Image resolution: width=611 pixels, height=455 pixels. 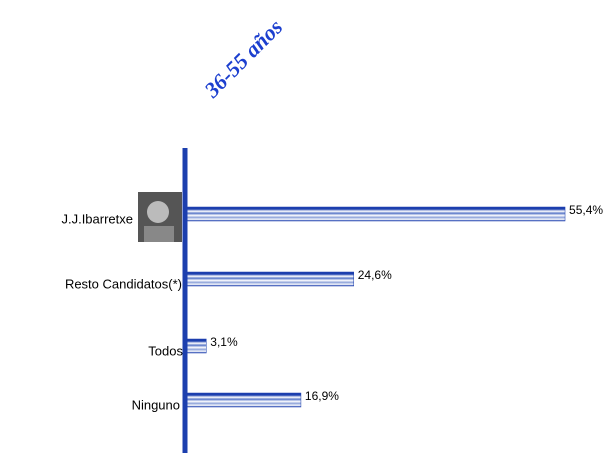 I want to click on value-label: 24,6%, so click(x=375, y=275).